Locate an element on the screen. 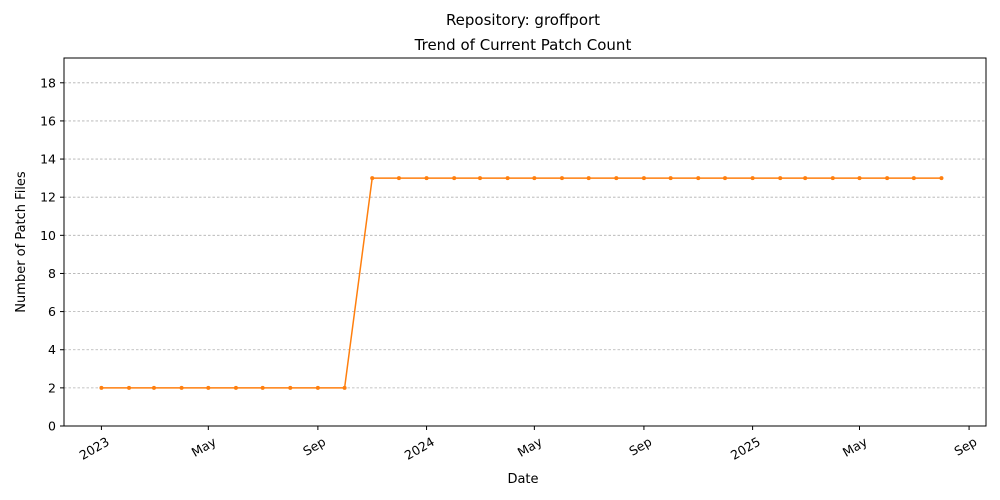  y-tick-label: 16 is located at coordinates (48, 120).